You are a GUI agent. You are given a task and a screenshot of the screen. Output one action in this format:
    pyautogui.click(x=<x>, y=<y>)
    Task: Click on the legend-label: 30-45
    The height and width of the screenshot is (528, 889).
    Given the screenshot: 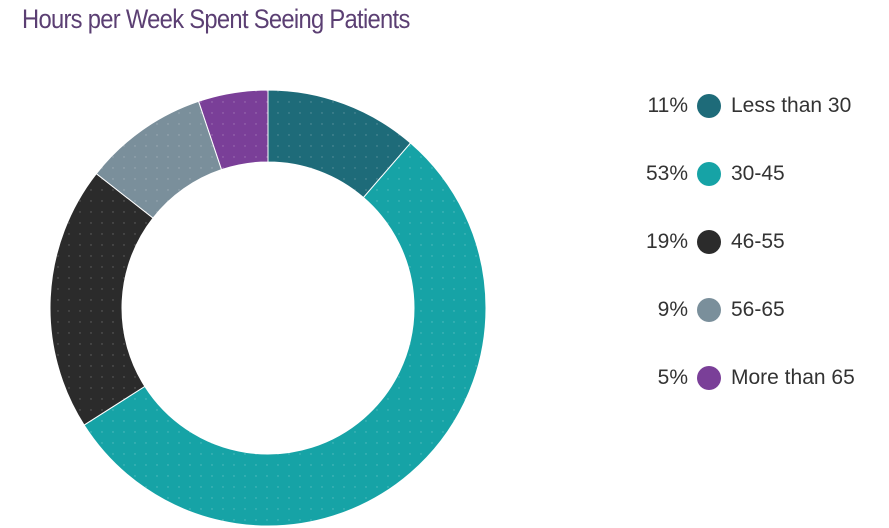 What is the action you would take?
    pyautogui.click(x=758, y=173)
    